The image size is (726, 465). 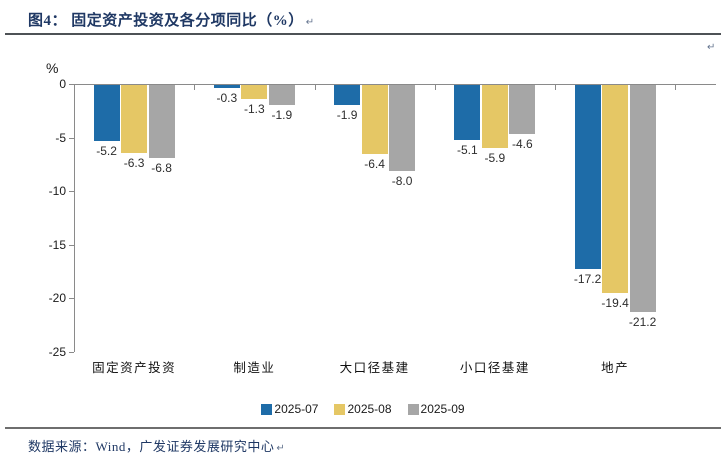 What do you see at coordinates (106, 150) in the screenshot?
I see `bar-value-label: -5.2` at bounding box center [106, 150].